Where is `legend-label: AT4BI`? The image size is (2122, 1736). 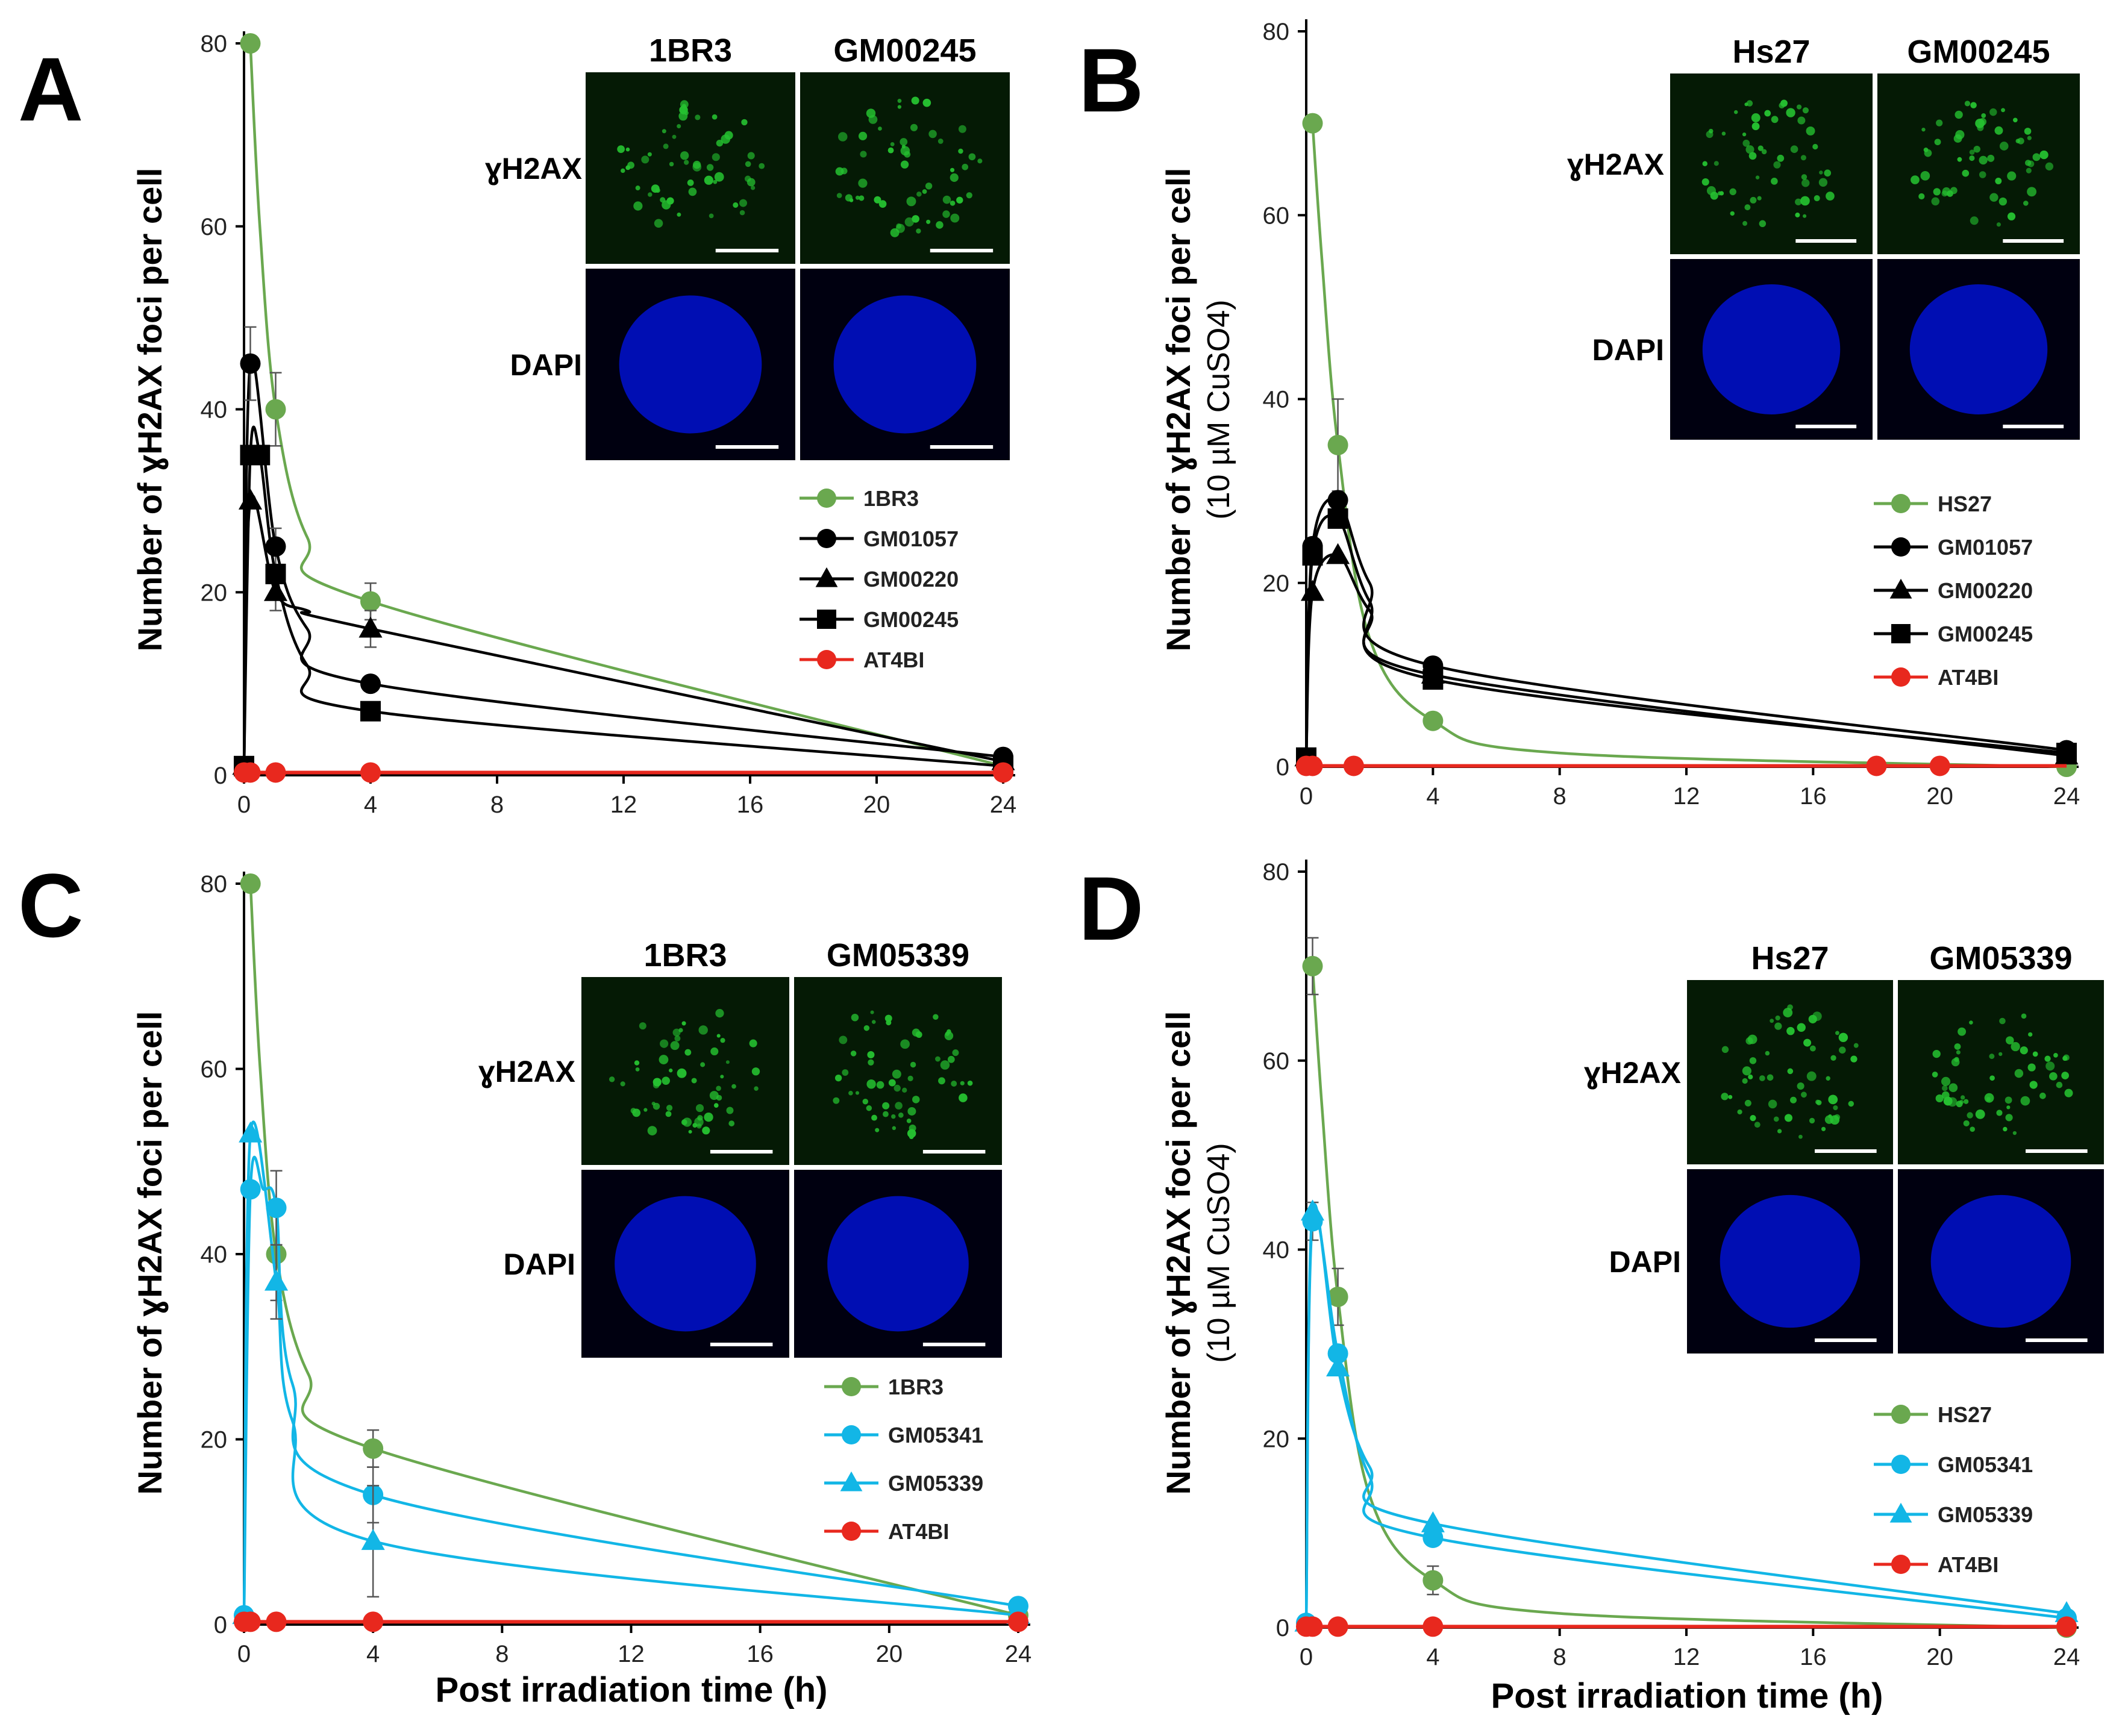 legend-label: AT4BI is located at coordinates (919, 1531).